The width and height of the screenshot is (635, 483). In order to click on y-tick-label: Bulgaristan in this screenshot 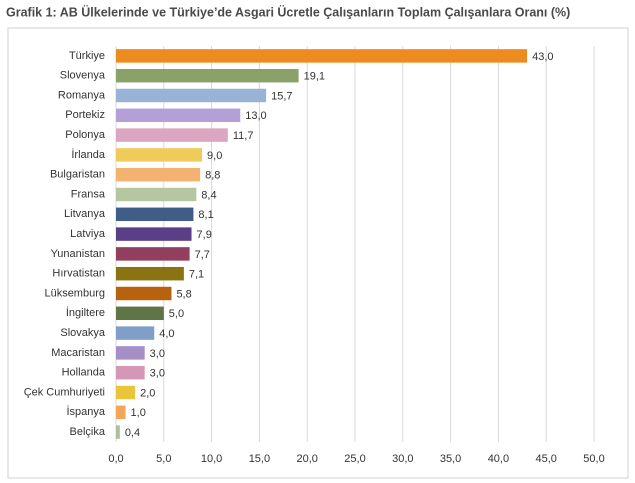, I will do `click(77, 175)`.